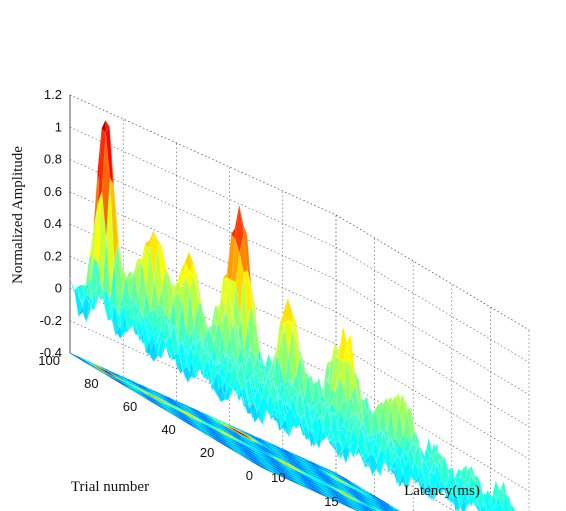  Describe the element at coordinates (335, 473) in the screenshot. I see `floor-cell` at that location.